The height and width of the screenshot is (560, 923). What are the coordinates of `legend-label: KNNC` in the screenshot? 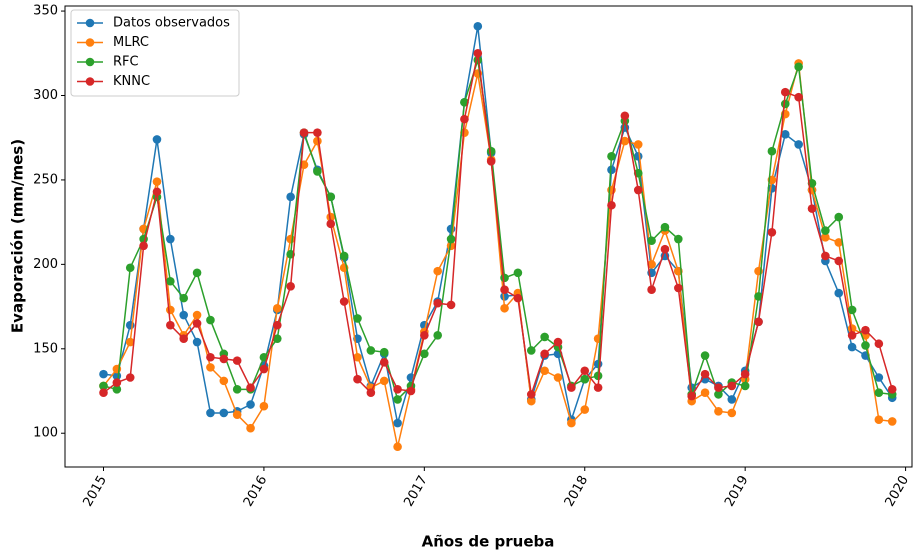 It's located at (131, 81).